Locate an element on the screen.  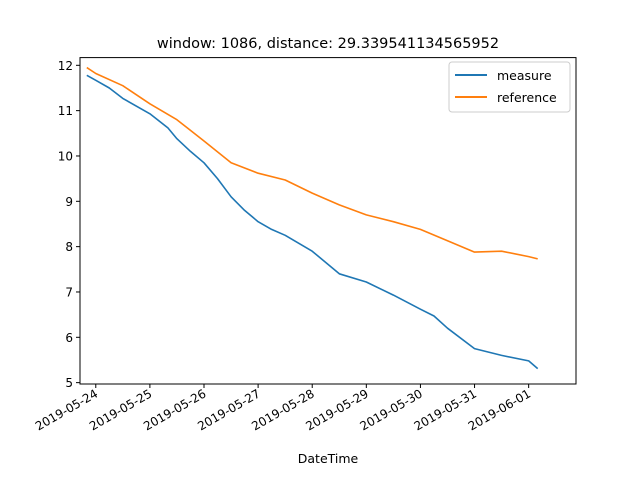
y-tick-label: 11 is located at coordinates (65, 111).